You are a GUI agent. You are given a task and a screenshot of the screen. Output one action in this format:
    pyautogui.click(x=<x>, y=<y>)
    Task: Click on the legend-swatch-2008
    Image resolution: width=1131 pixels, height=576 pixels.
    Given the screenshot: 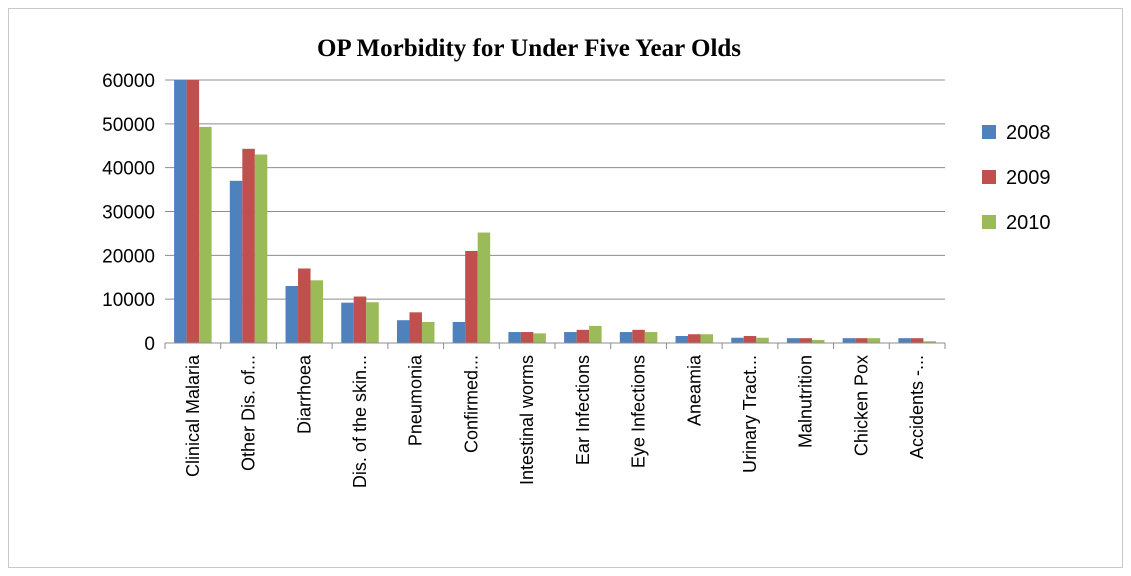 What is the action you would take?
    pyautogui.click(x=989, y=132)
    